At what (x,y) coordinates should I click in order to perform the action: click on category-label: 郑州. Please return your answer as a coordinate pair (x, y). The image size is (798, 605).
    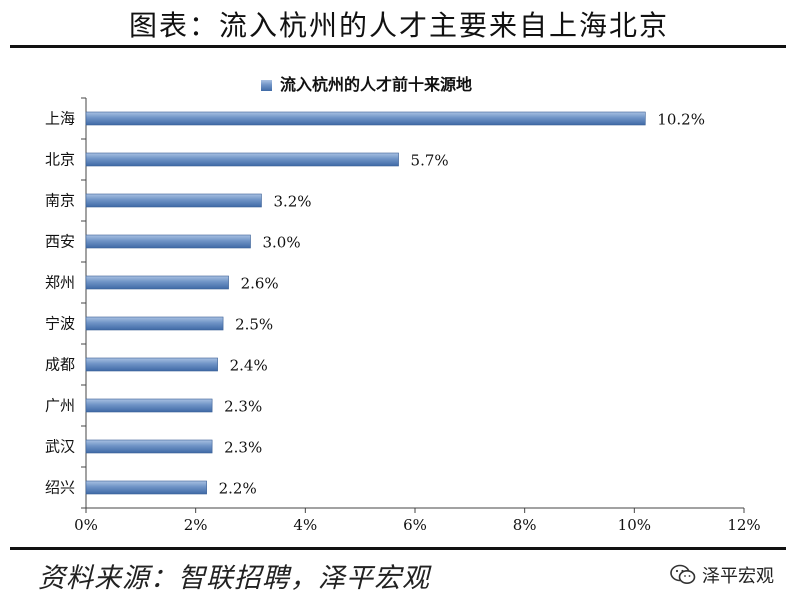
    Looking at the image, I should click on (60, 283).